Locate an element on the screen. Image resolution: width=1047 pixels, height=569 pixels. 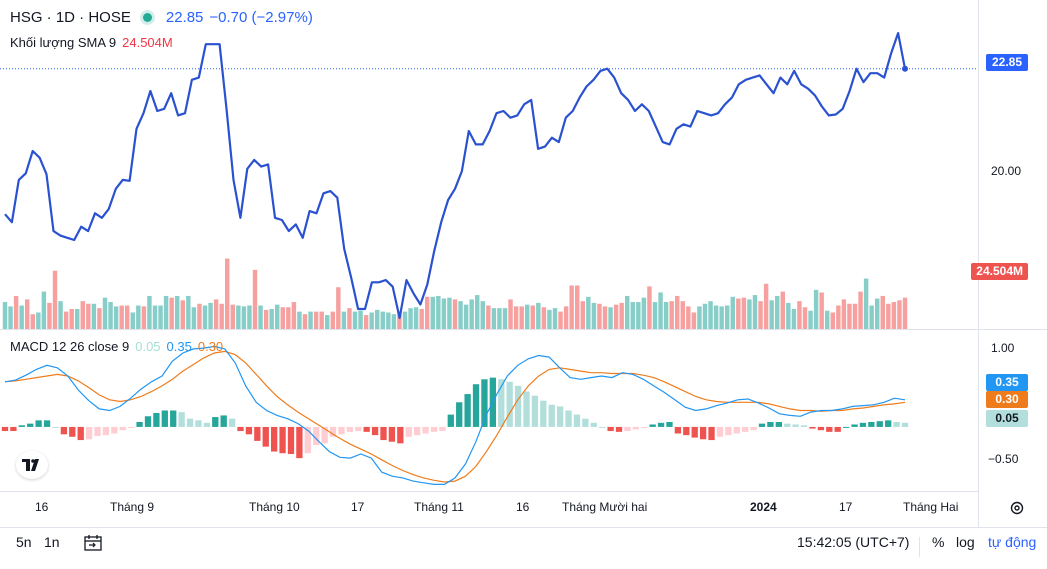
log-scale-button: log is located at coordinates (965, 542).